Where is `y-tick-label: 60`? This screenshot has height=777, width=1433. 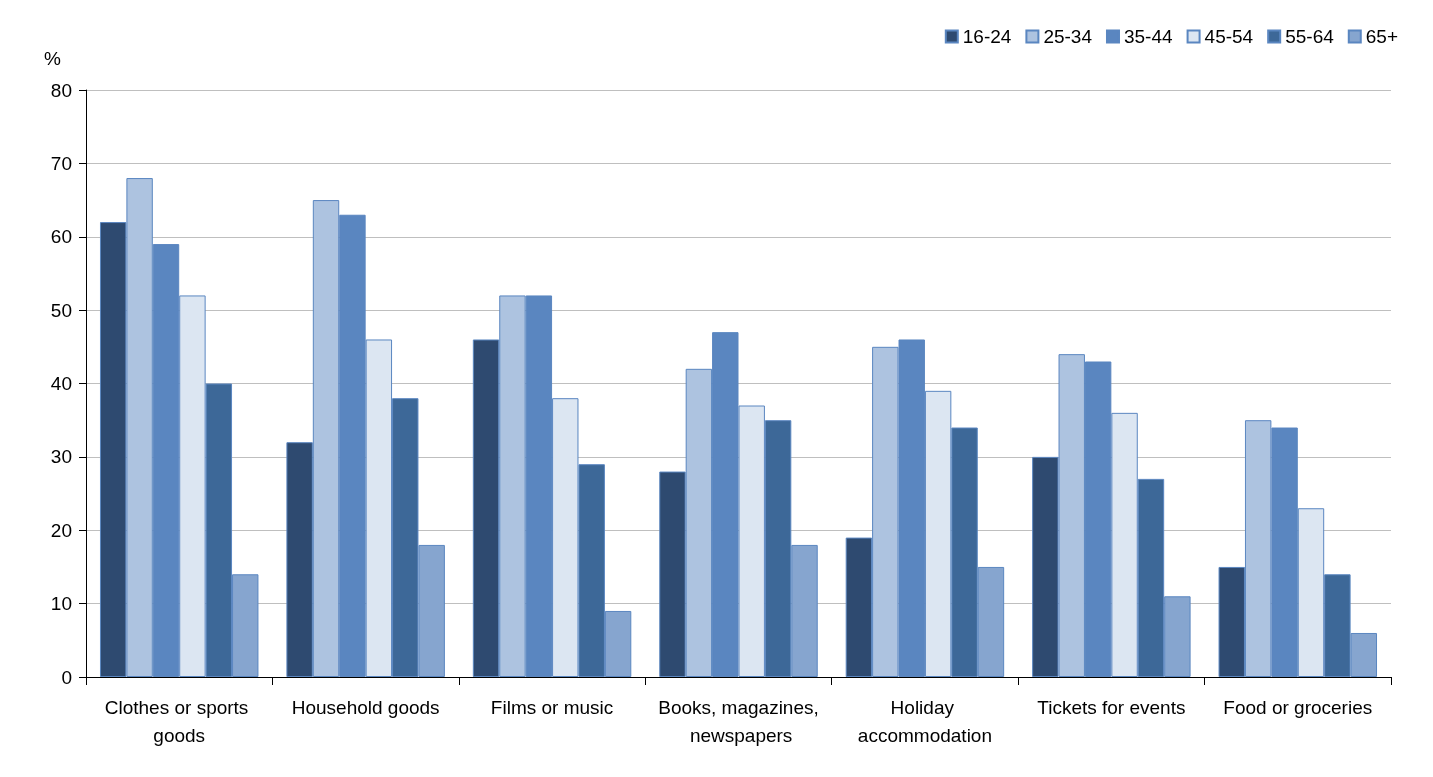 y-tick-label: 60 is located at coordinates (61, 237).